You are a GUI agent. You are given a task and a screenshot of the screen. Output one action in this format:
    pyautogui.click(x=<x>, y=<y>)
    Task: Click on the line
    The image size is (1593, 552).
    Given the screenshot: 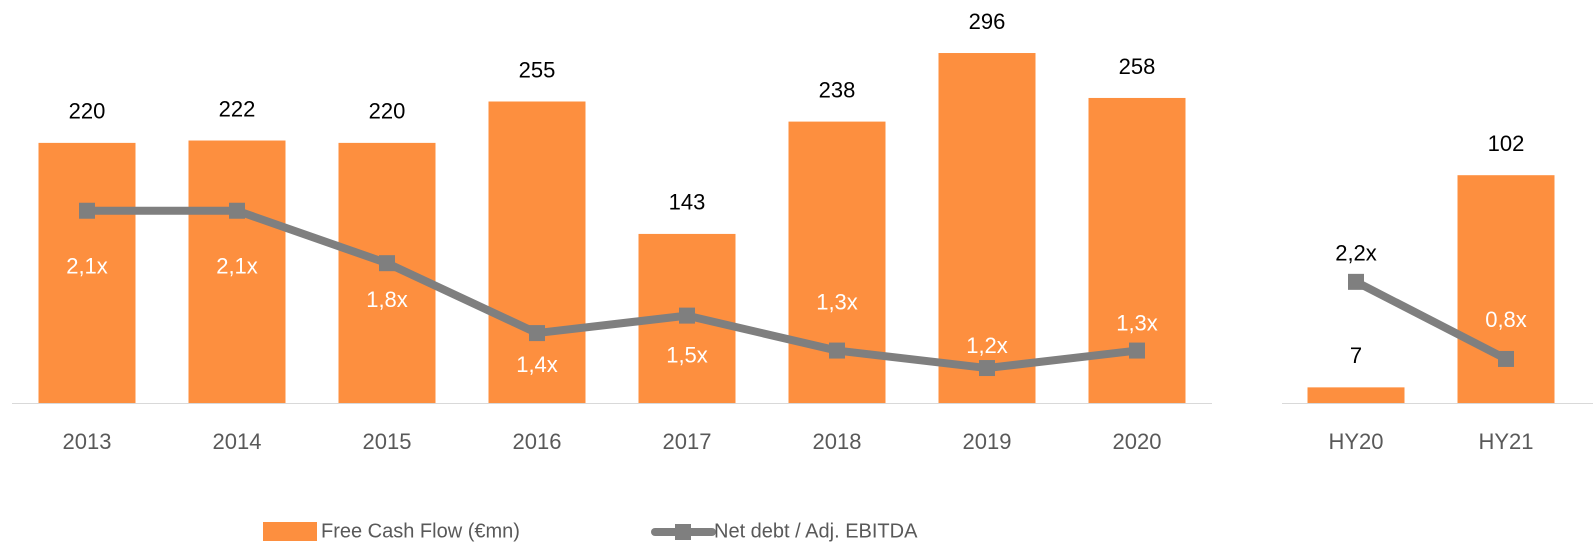 What is the action you would take?
    pyautogui.click(x=1431, y=320)
    